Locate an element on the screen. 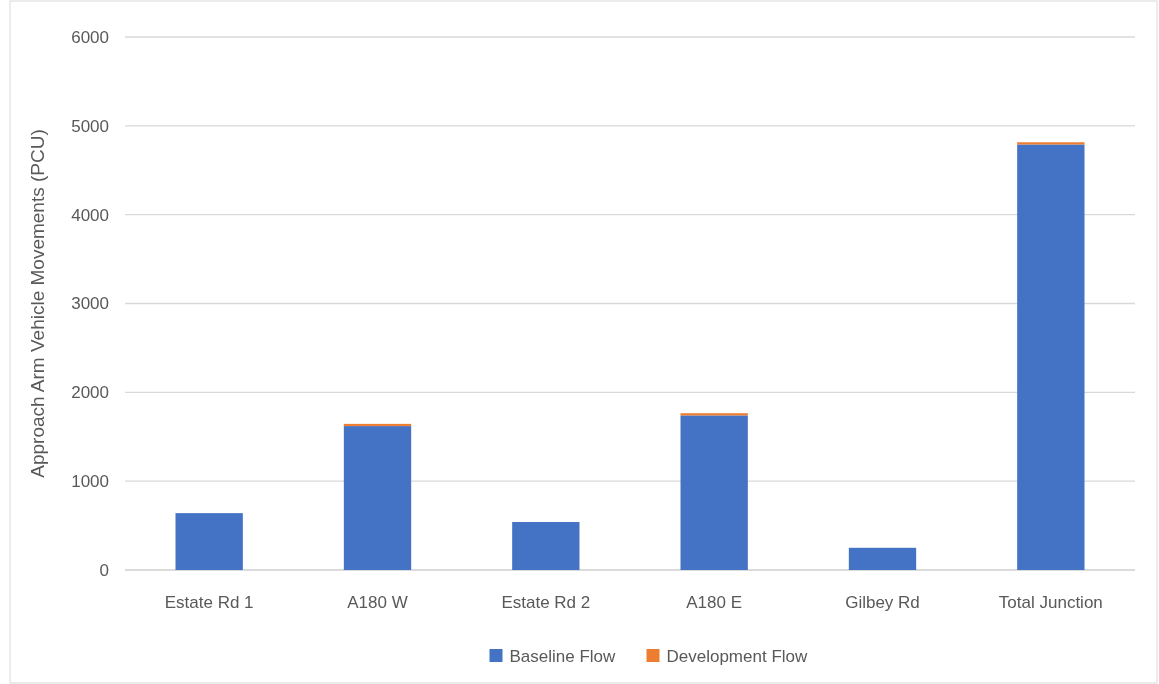  x-tick-label: A180 W is located at coordinates (377, 602).